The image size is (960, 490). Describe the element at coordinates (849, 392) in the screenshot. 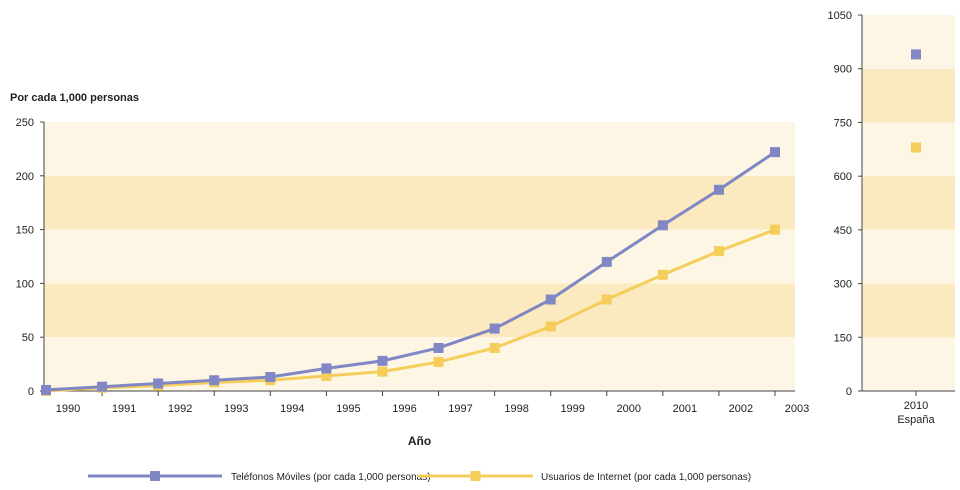

I see `side-y-tick-label: 0` at that location.